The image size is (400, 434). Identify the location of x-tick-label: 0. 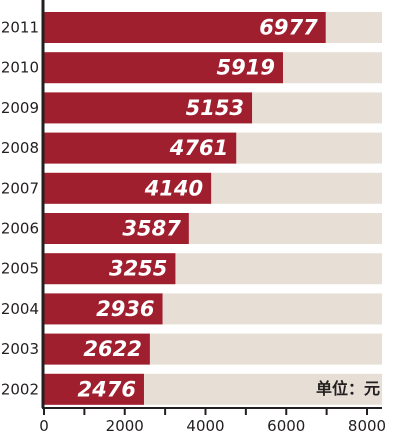
(44, 425).